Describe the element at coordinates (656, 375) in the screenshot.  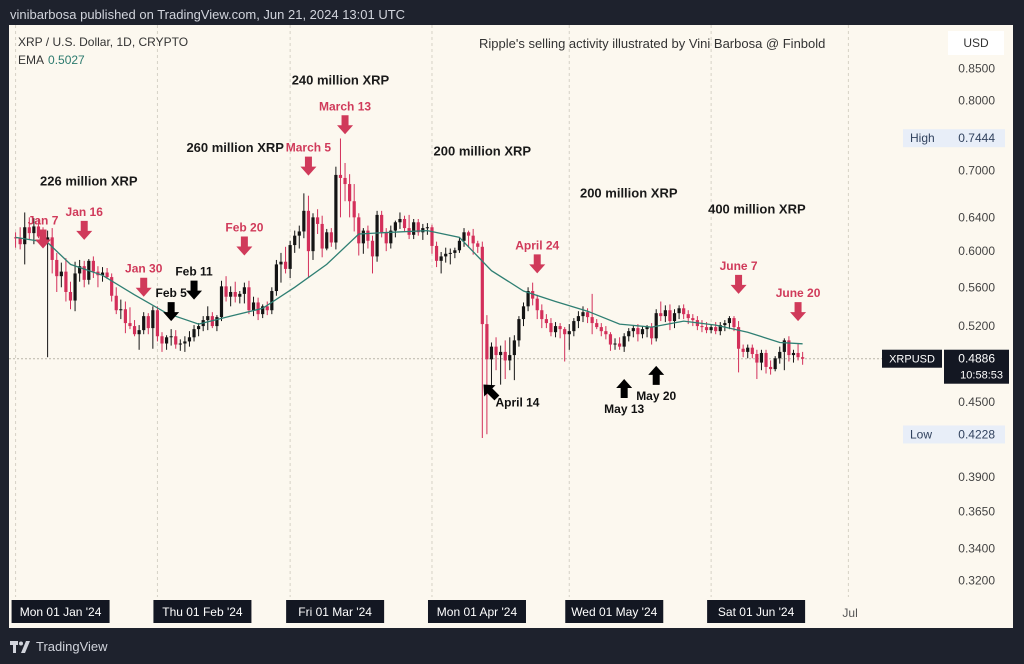
I see `event-arrow-up` at that location.